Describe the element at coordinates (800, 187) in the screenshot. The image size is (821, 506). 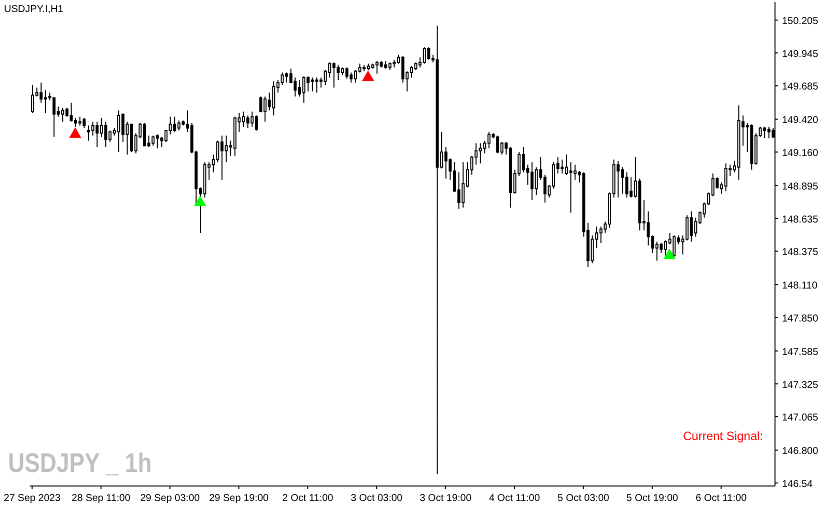
I see `y-tick-label: 148.895` at that location.